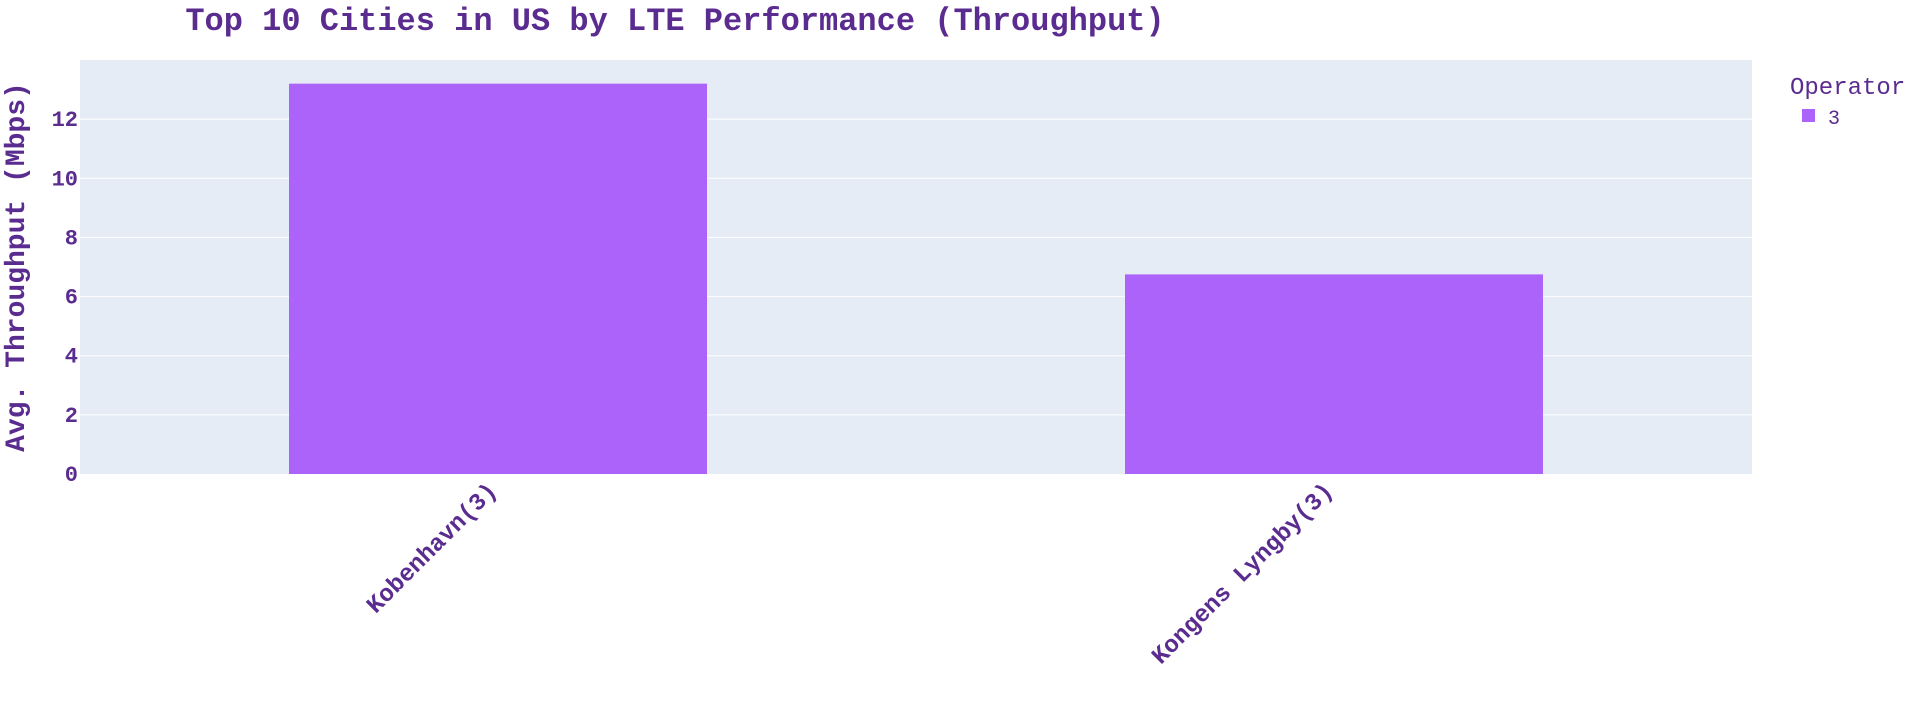  I want to click on y-tick-label: 2, so click(71, 416).